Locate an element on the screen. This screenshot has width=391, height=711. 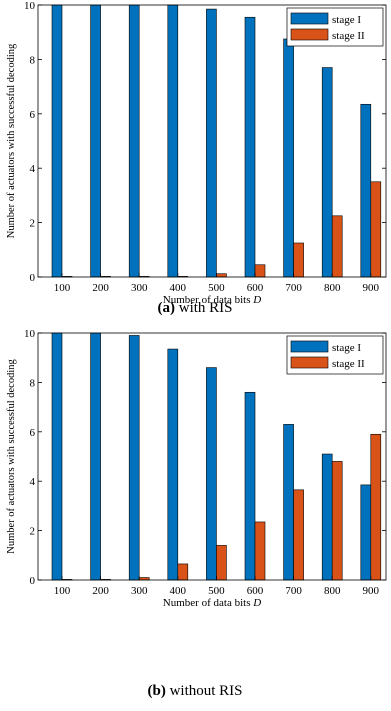
figure-caption: (b) without RIS is located at coordinates (194, 691).